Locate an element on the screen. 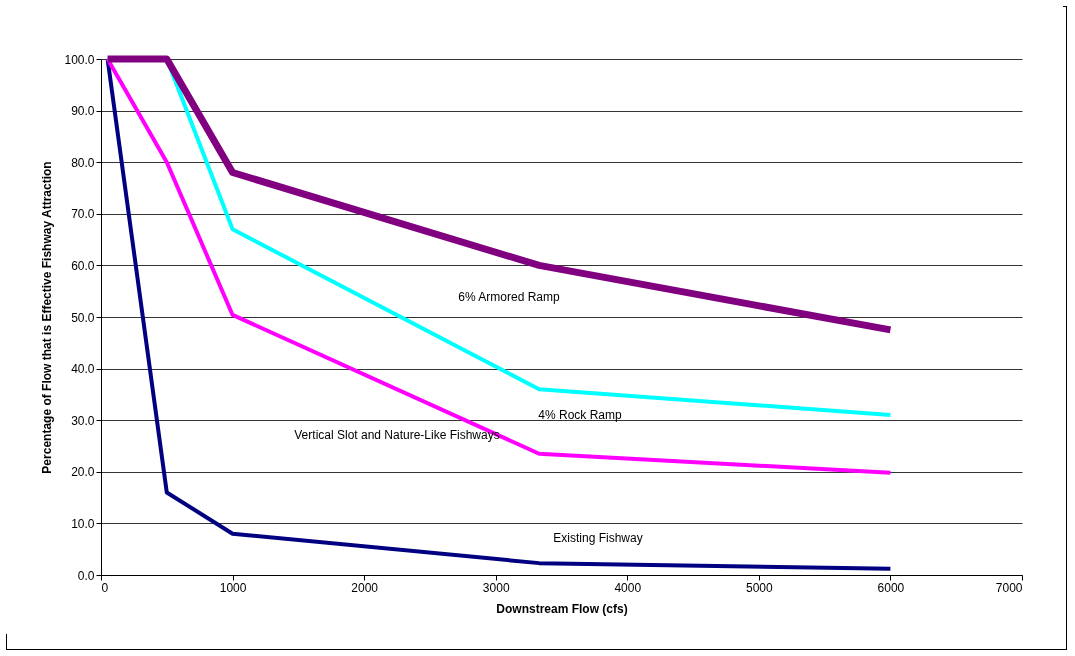  y-tick-label: 30.0 is located at coordinates (83, 420).